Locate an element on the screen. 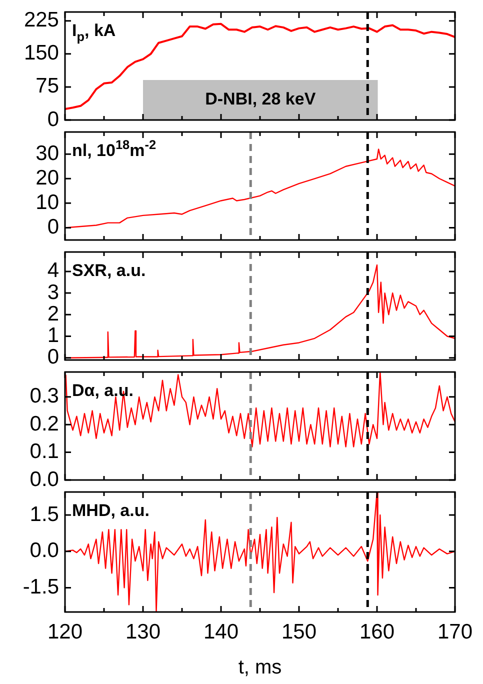 The width and height of the screenshot is (483, 684). y-tick-label: 225 is located at coordinates (41, 20).